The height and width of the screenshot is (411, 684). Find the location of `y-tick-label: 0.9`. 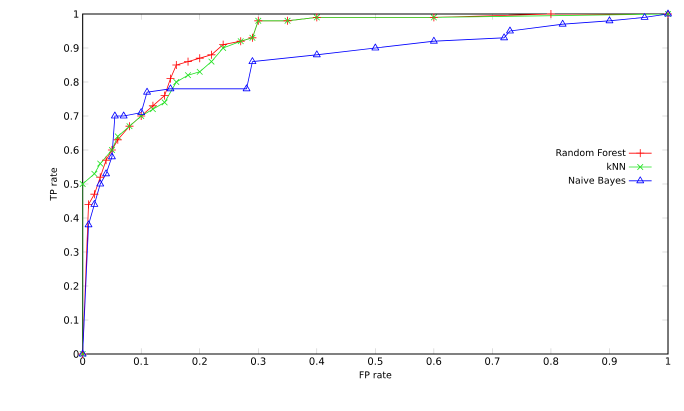

y-tick-label: 0.9 is located at coordinates (71, 48).